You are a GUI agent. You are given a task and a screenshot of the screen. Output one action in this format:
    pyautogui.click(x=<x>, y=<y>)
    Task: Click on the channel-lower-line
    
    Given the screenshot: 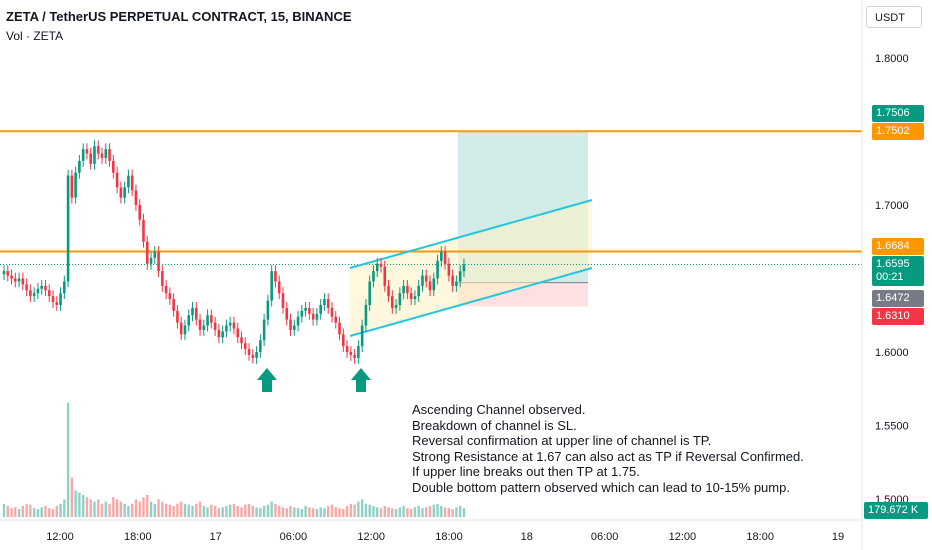 What is the action you would take?
    pyautogui.click(x=471, y=302)
    